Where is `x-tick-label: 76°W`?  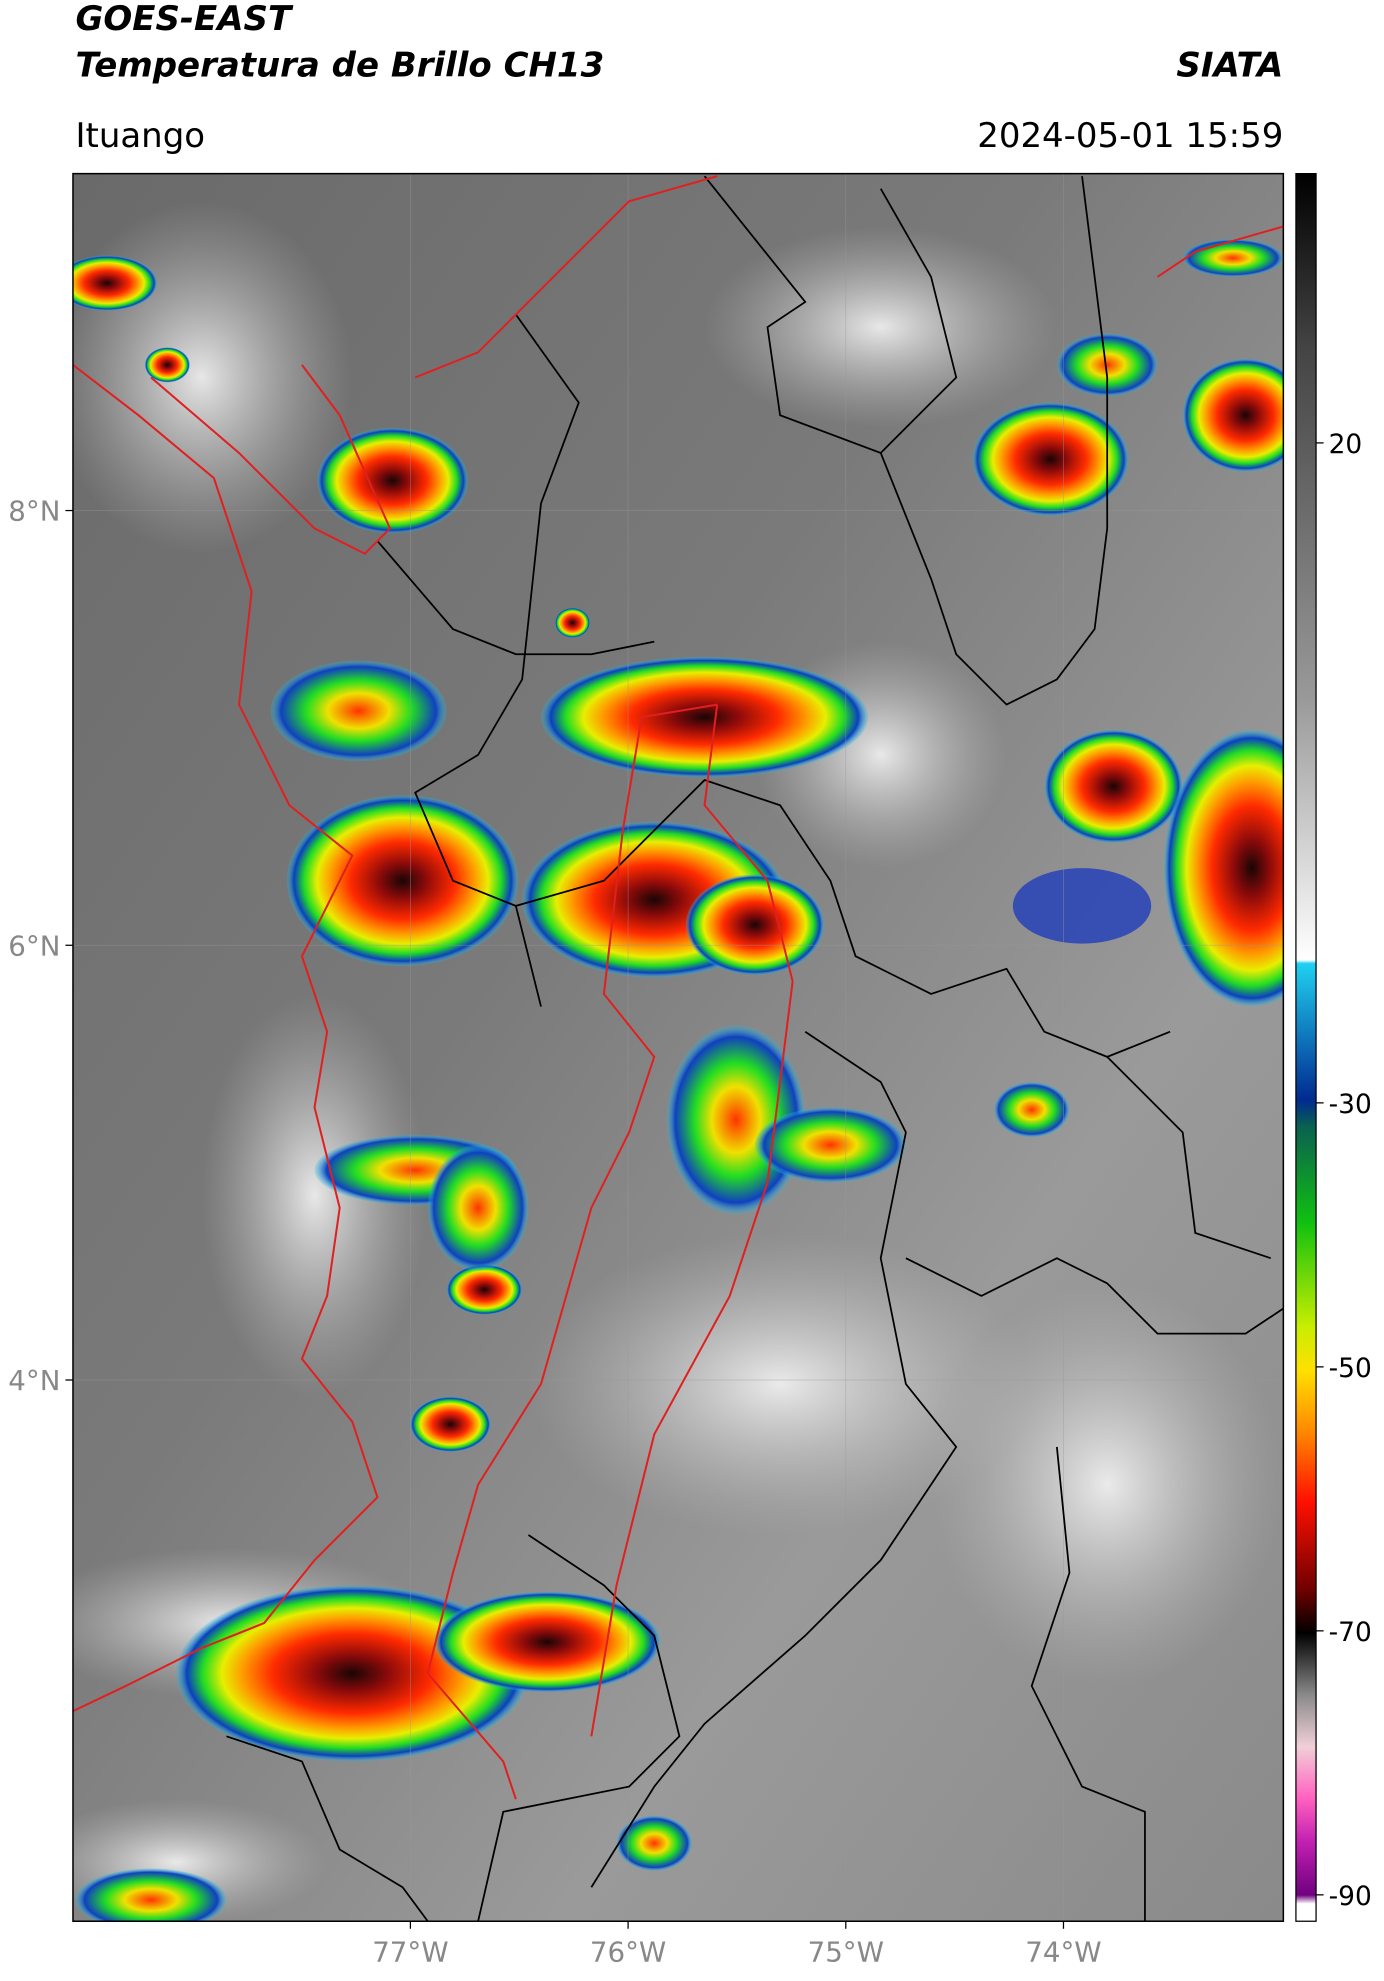
x-tick-label: 76°W is located at coordinates (628, 1951).